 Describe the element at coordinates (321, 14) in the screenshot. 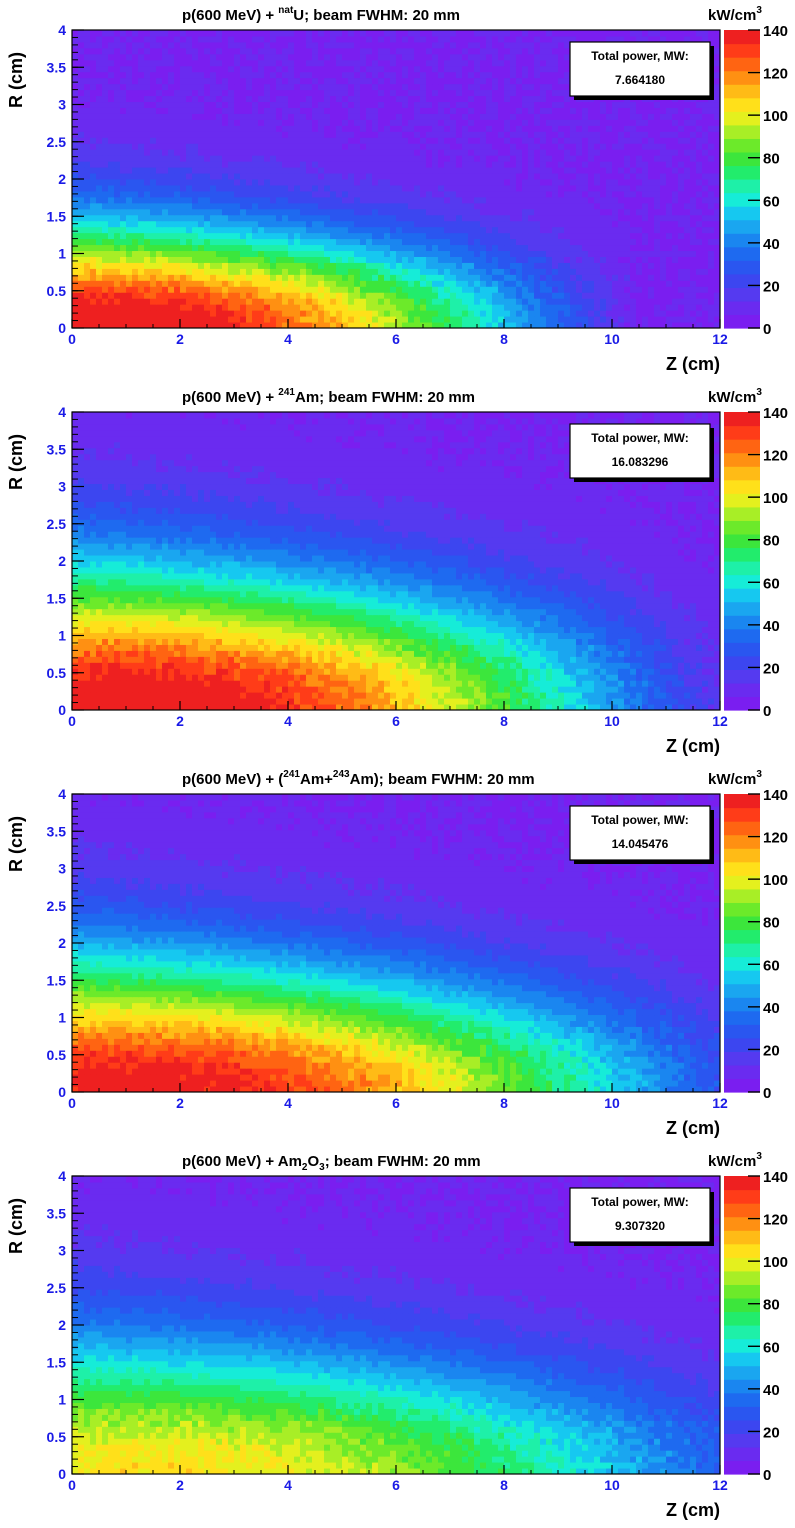

I see `chart-title: p(600 MeV) + natU; beam FWHM: 20 mm` at that location.